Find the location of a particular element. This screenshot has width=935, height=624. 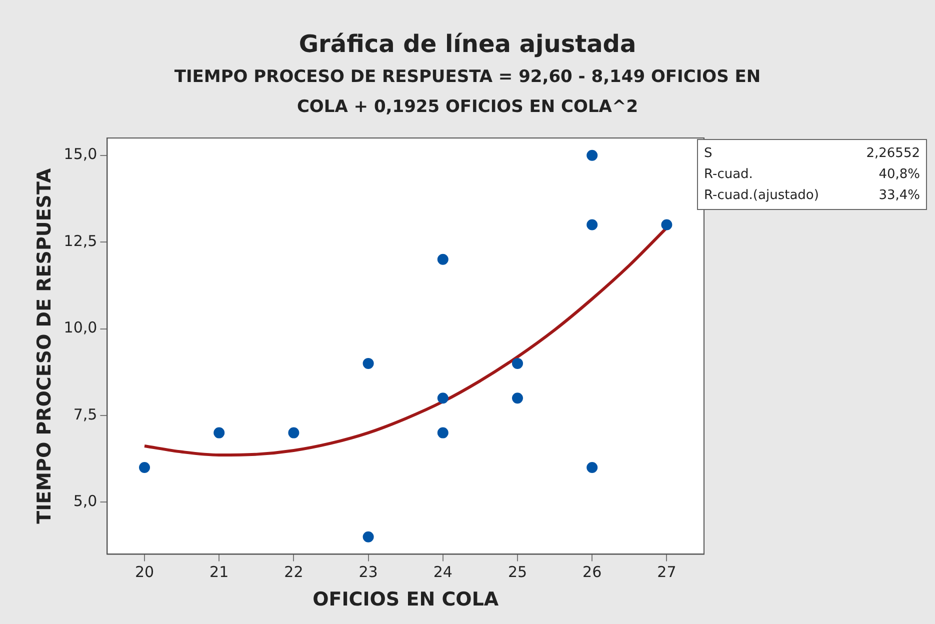

y-tick-label: 5,0 is located at coordinates (85, 501).